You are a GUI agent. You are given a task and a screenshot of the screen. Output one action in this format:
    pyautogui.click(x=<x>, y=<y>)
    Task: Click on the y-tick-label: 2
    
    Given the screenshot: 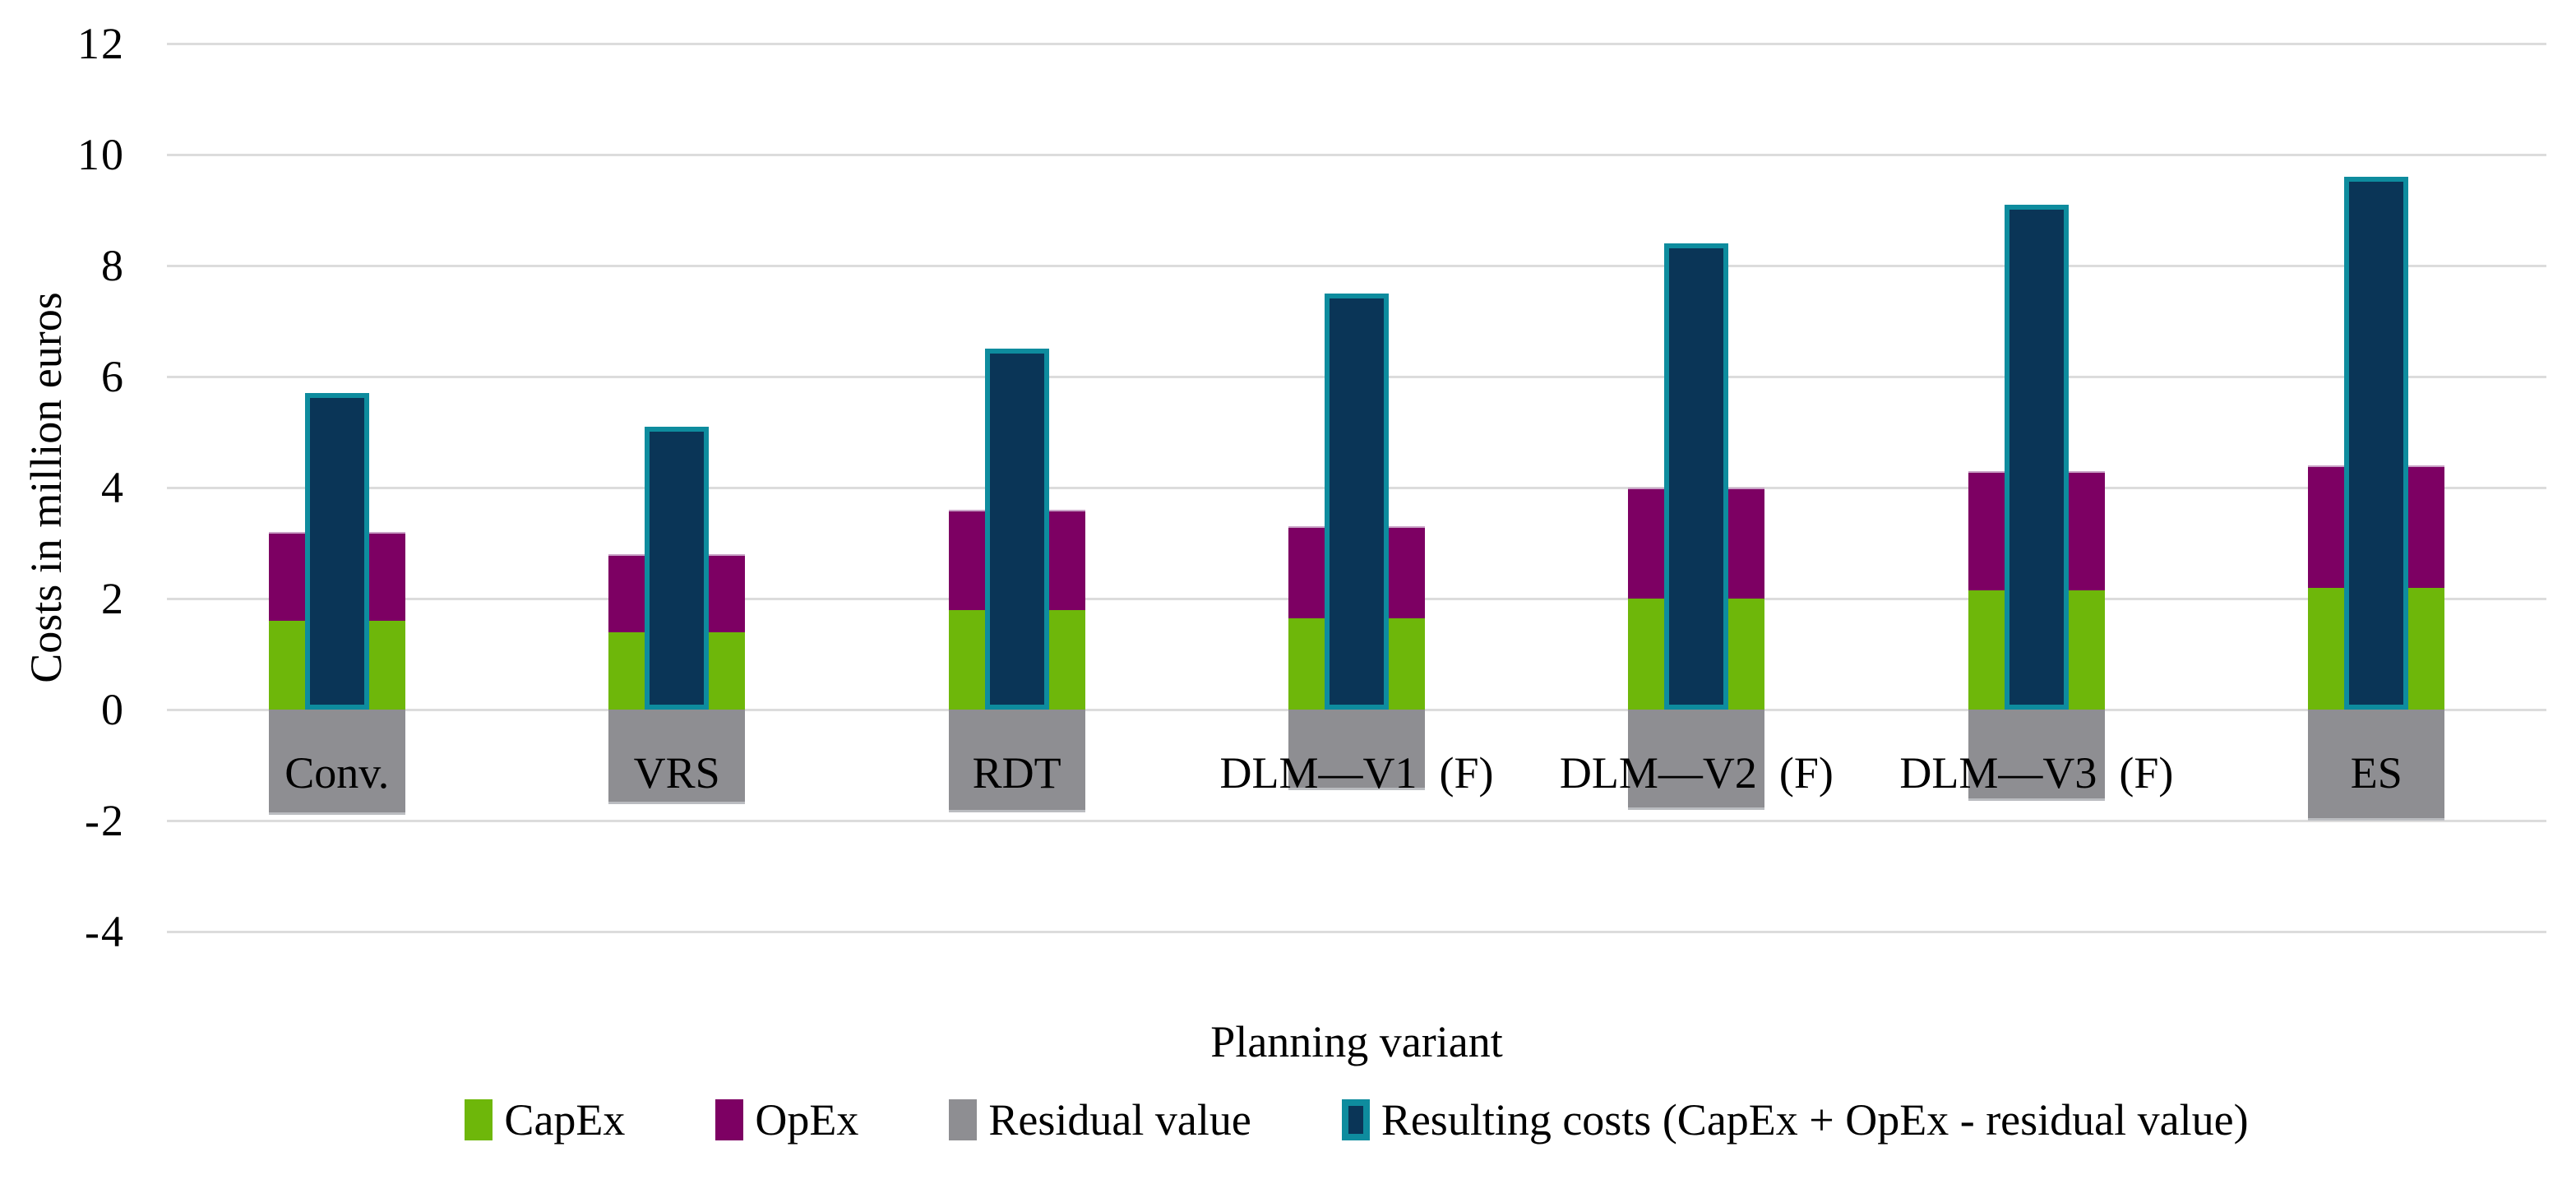 What is the action you would take?
    pyautogui.click(x=113, y=598)
    